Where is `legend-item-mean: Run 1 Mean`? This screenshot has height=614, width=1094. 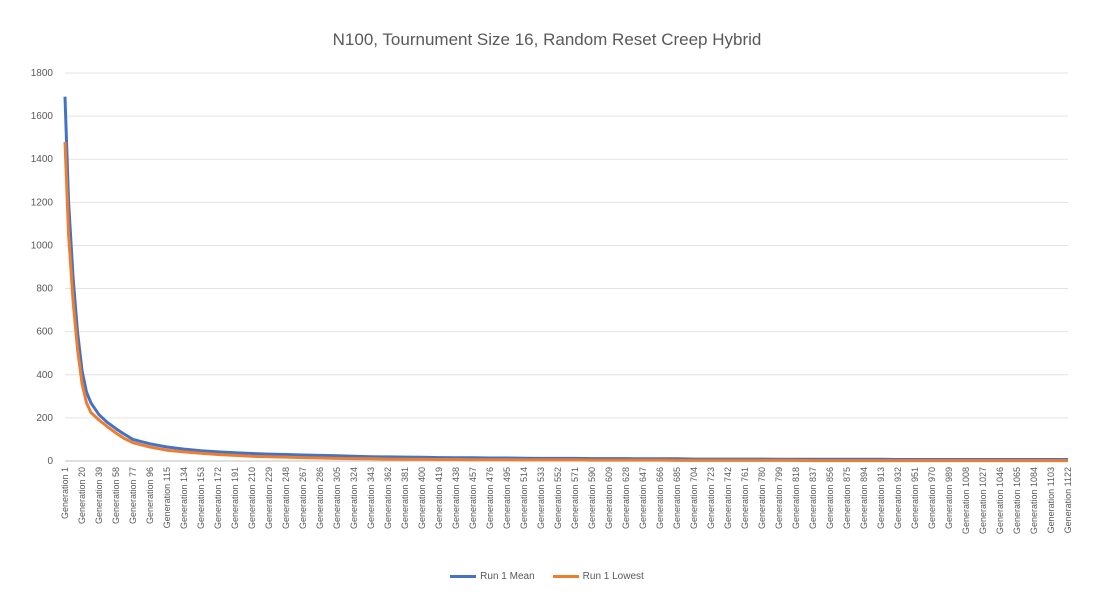 legend-item-mean: Run 1 Mean is located at coordinates (492, 576).